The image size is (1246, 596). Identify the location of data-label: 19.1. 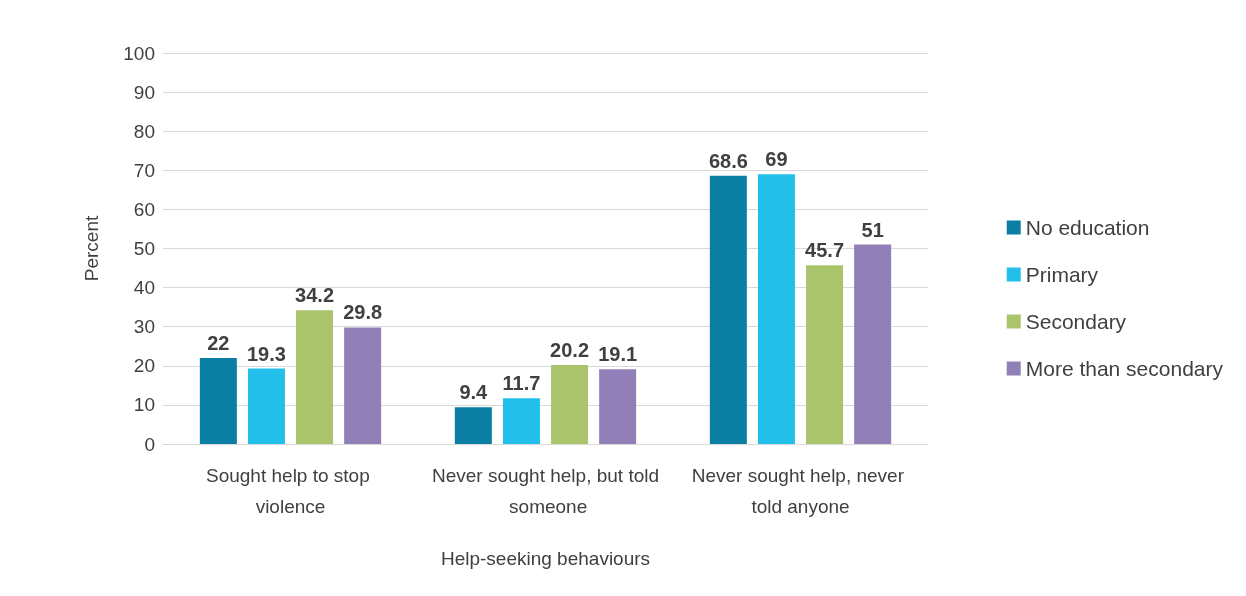
(618, 354).